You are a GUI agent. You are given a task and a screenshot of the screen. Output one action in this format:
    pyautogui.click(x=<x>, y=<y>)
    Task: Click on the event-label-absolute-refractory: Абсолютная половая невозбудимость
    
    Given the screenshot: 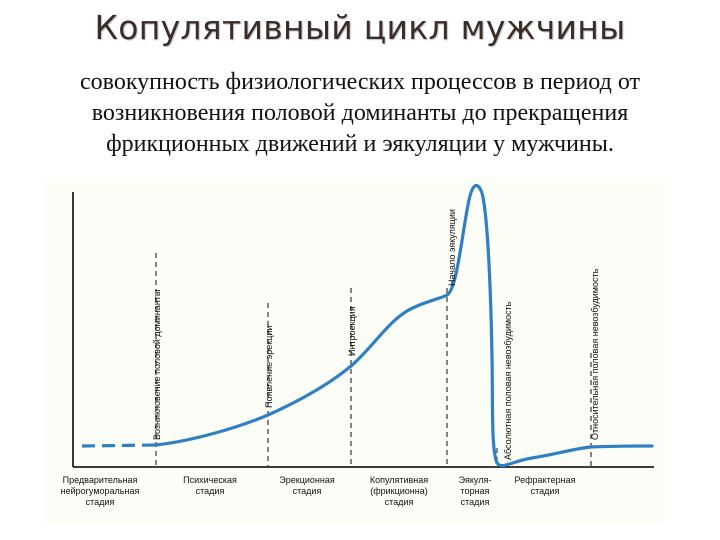 What is the action you would take?
    pyautogui.click(x=508, y=380)
    